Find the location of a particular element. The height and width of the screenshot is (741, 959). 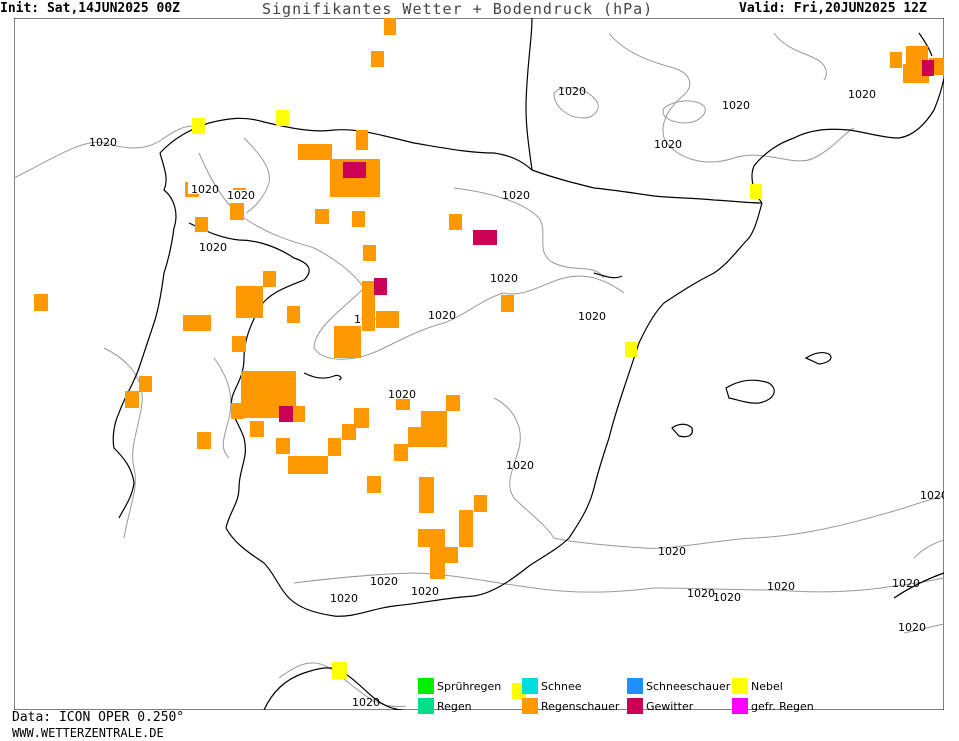

legend-item: Schneeschauer is located at coordinates (678, 686).